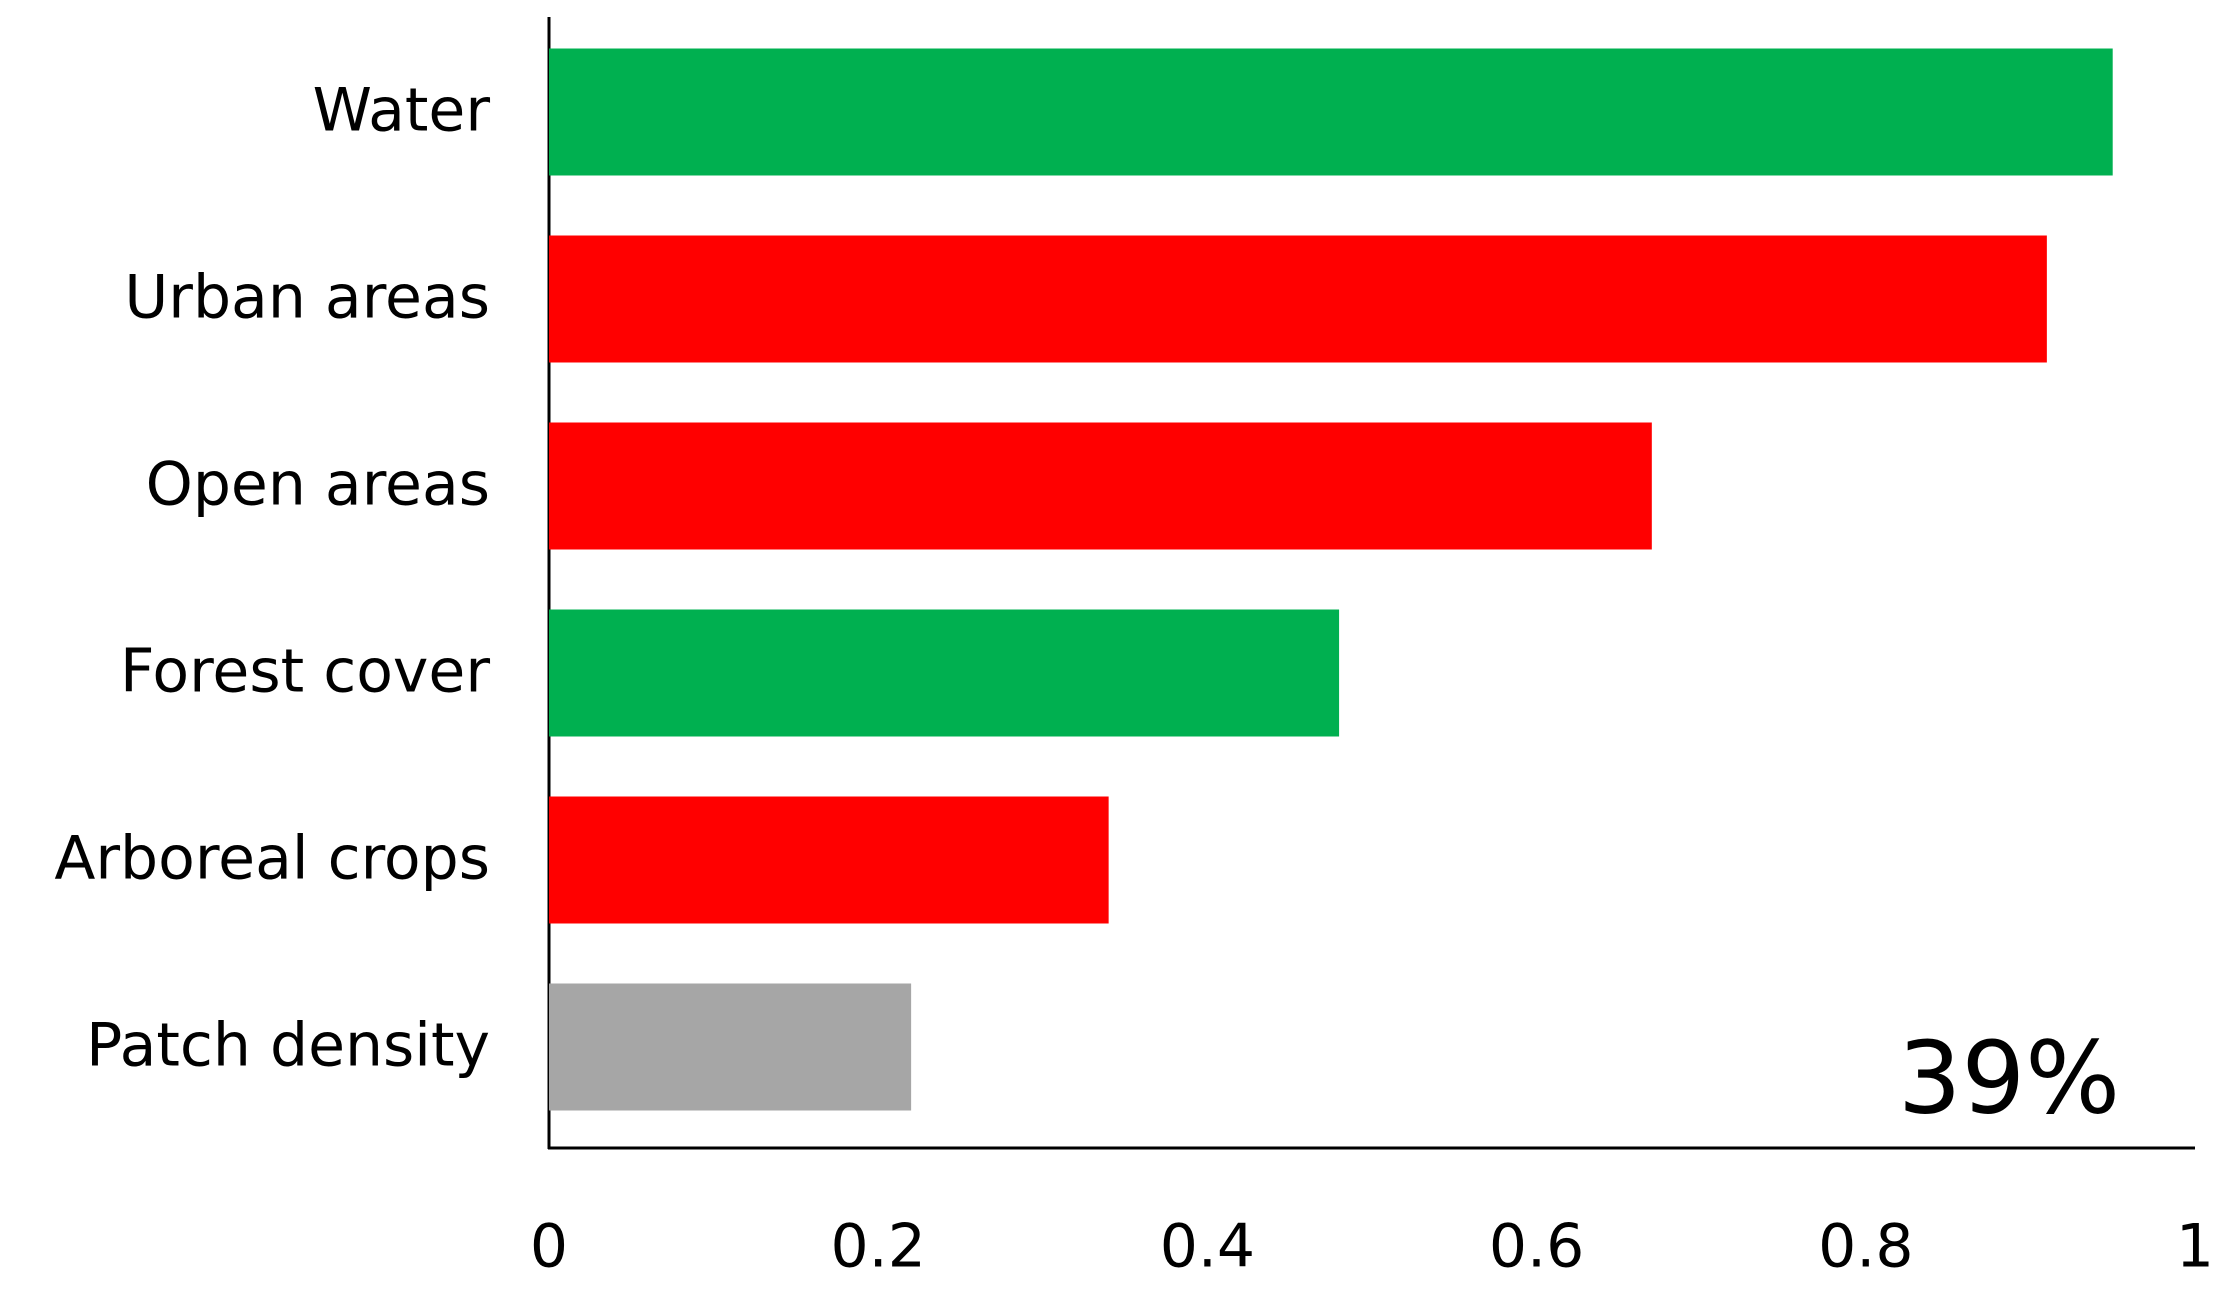 The height and width of the screenshot is (1297, 2239). What do you see at coordinates (272, 859) in the screenshot?
I see `y-tick-label: Arboreal crops` at bounding box center [272, 859].